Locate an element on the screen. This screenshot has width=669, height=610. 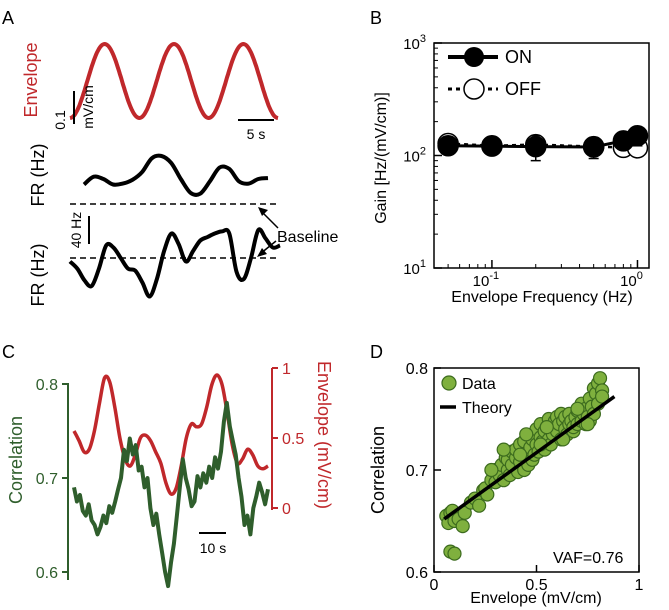
y-axis-label-left-c: Correlation is located at coordinates (16, 460).